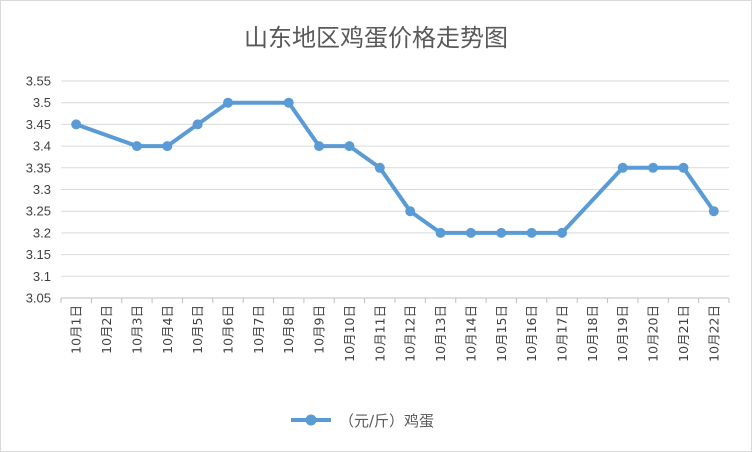 Image resolution: width=752 pixels, height=452 pixels. What do you see at coordinates (622, 333) in the screenshot?
I see `x-tick-label: 10月19日` at bounding box center [622, 333].